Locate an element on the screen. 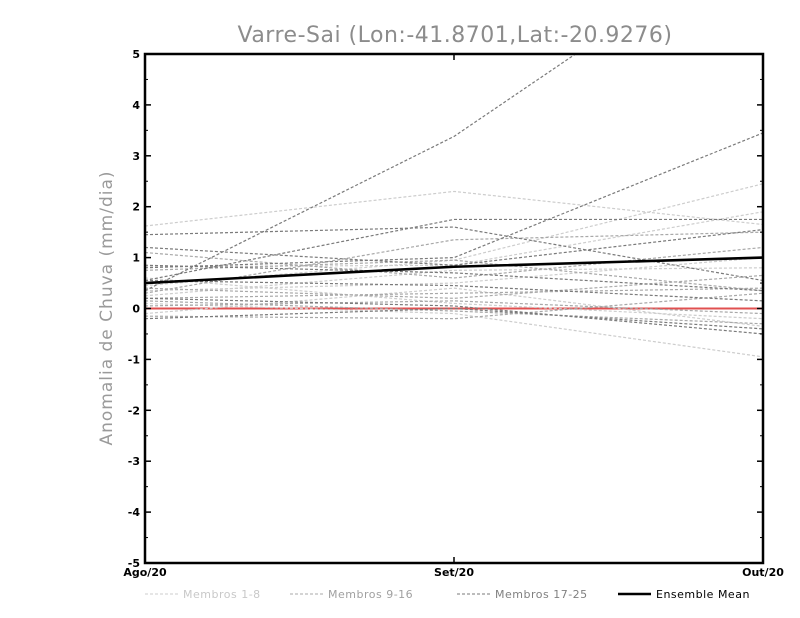 The height and width of the screenshot is (618, 800). member-line-m9 is located at coordinates (454, 262).